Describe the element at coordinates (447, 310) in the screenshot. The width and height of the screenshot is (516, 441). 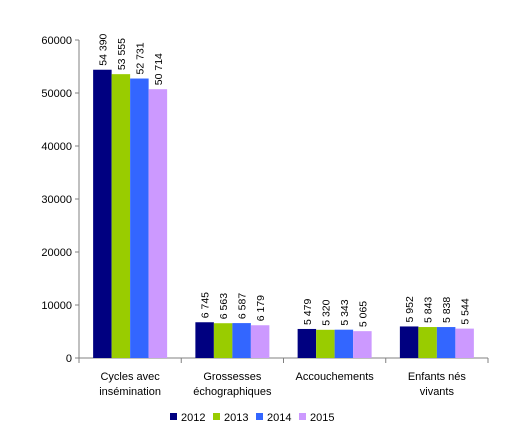
I see `data-label: 5 838` at that location.